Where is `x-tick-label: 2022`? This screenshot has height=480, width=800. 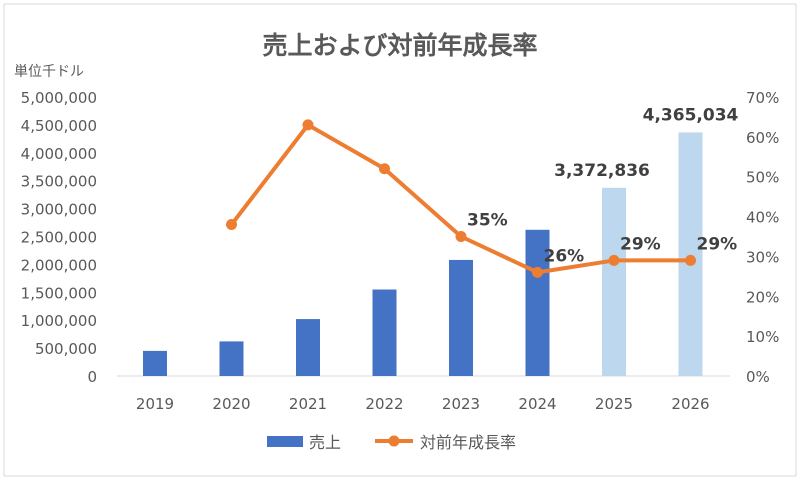
x-tick-label: 2022 is located at coordinates (384, 404).